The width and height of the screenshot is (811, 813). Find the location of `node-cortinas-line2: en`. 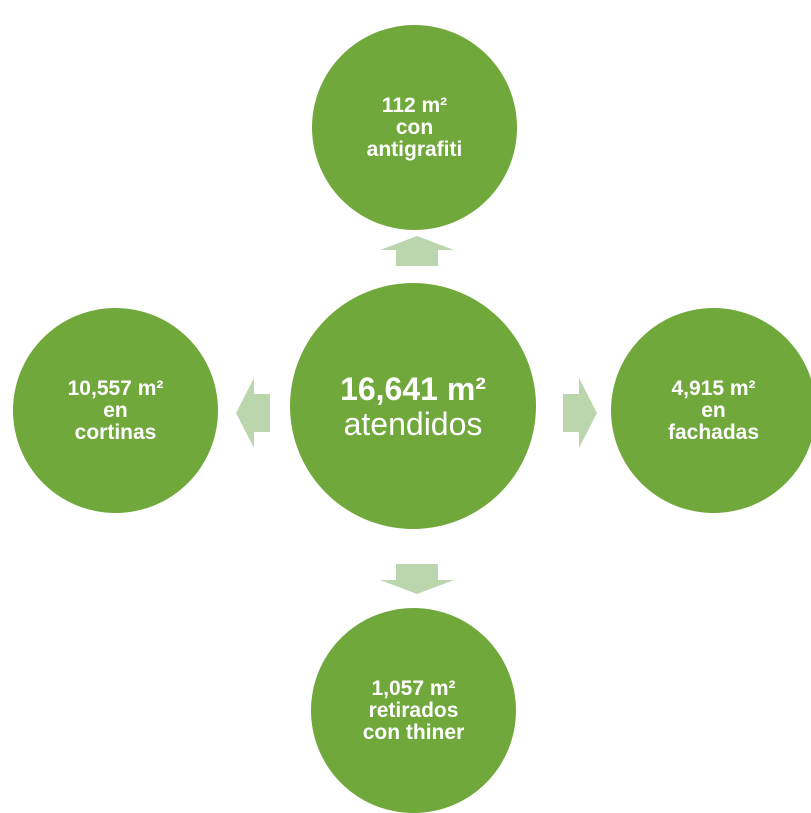

node-cortinas-line2: en is located at coordinates (115, 410).